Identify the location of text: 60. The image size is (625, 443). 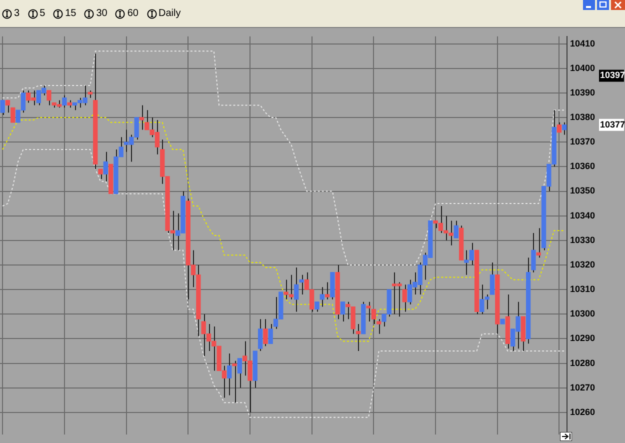
(132, 13).